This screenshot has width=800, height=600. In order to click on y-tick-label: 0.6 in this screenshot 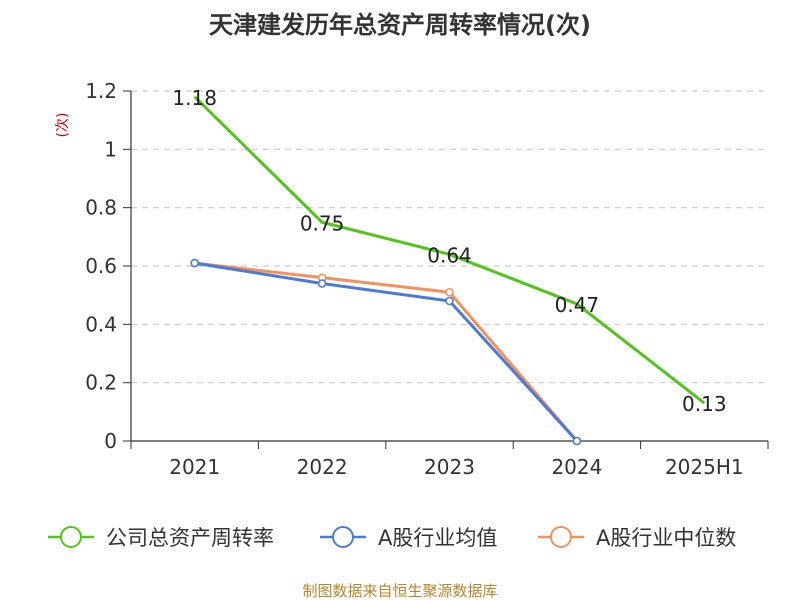, I will do `click(101, 266)`.